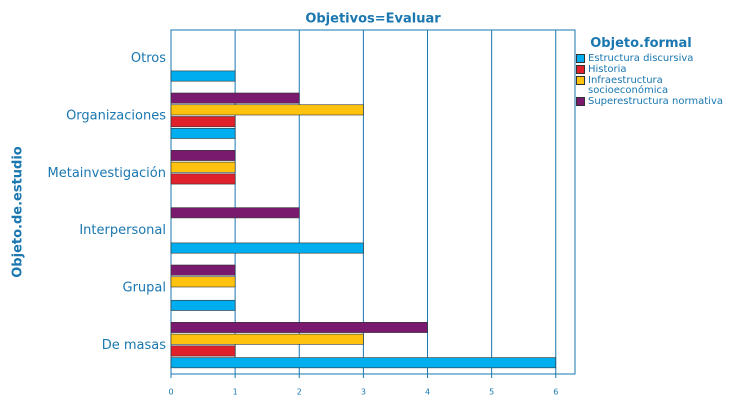 The image size is (738, 405). What do you see at coordinates (628, 85) in the screenshot?
I see `legend-label: Infraestructura socioeconómica` at bounding box center [628, 85].